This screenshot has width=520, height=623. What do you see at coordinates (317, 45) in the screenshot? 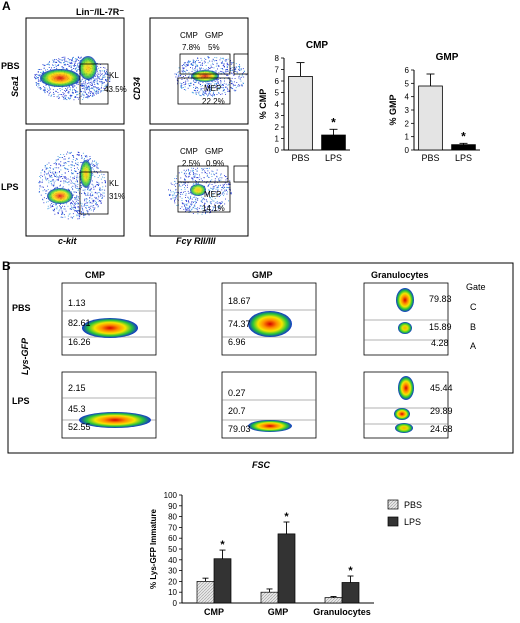
I see `chart-title: CMP` at bounding box center [317, 45].